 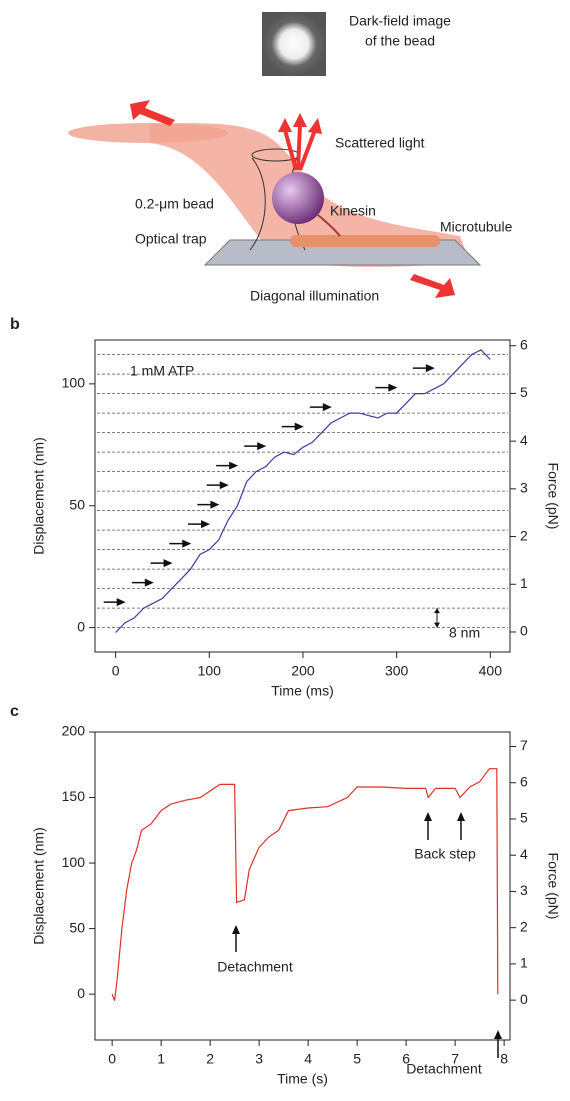 I want to click on x-tick-label: 6, so click(x=406, y=1059).